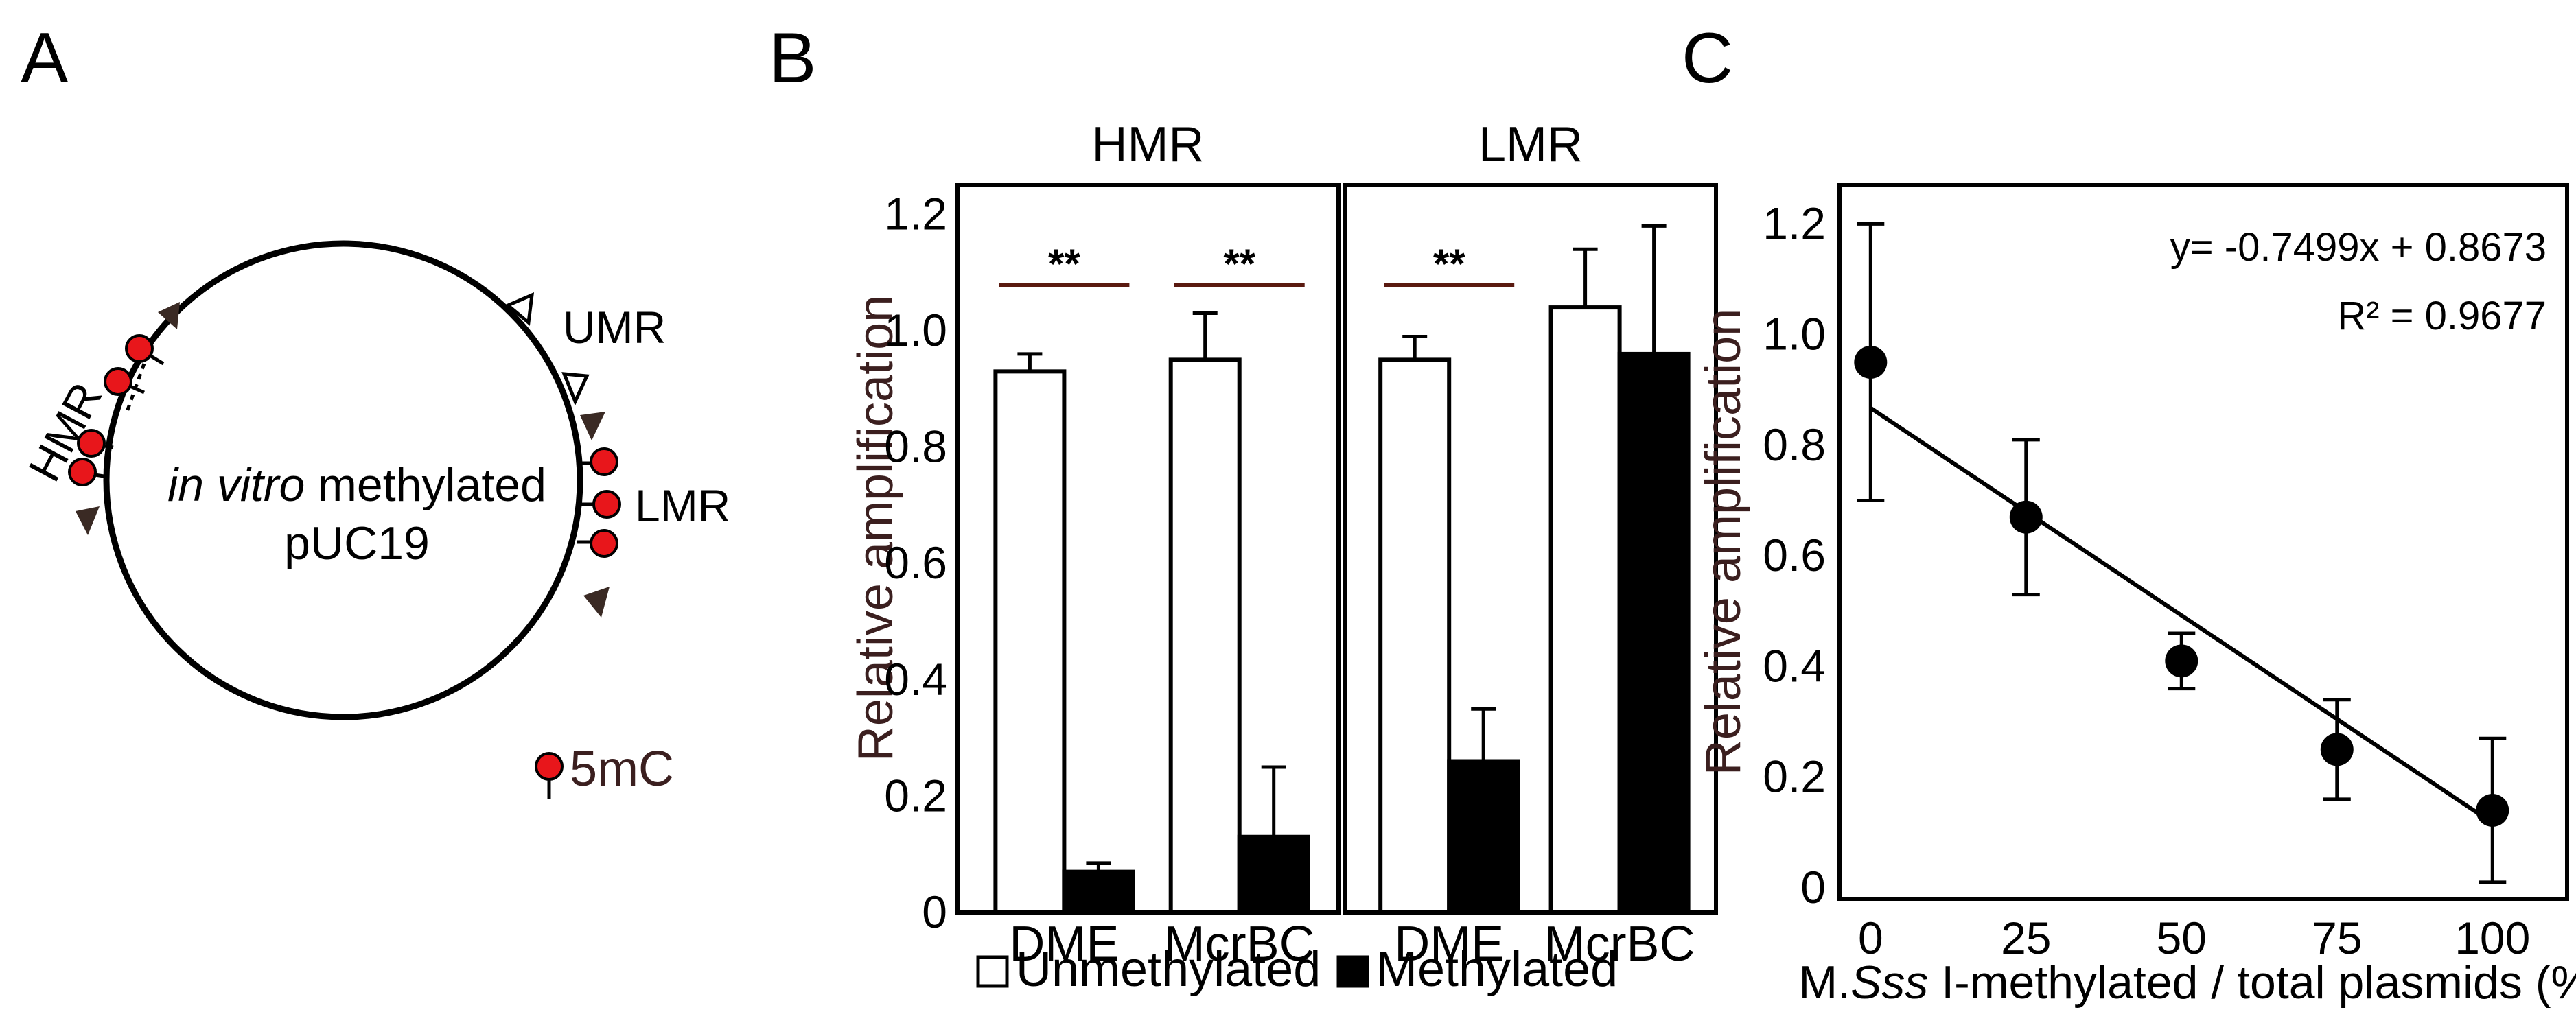 Image resolution: width=2576 pixels, height=1023 pixels. What do you see at coordinates (622, 769) in the screenshot?
I see `legend-5mc-label: 5mC` at bounding box center [622, 769].